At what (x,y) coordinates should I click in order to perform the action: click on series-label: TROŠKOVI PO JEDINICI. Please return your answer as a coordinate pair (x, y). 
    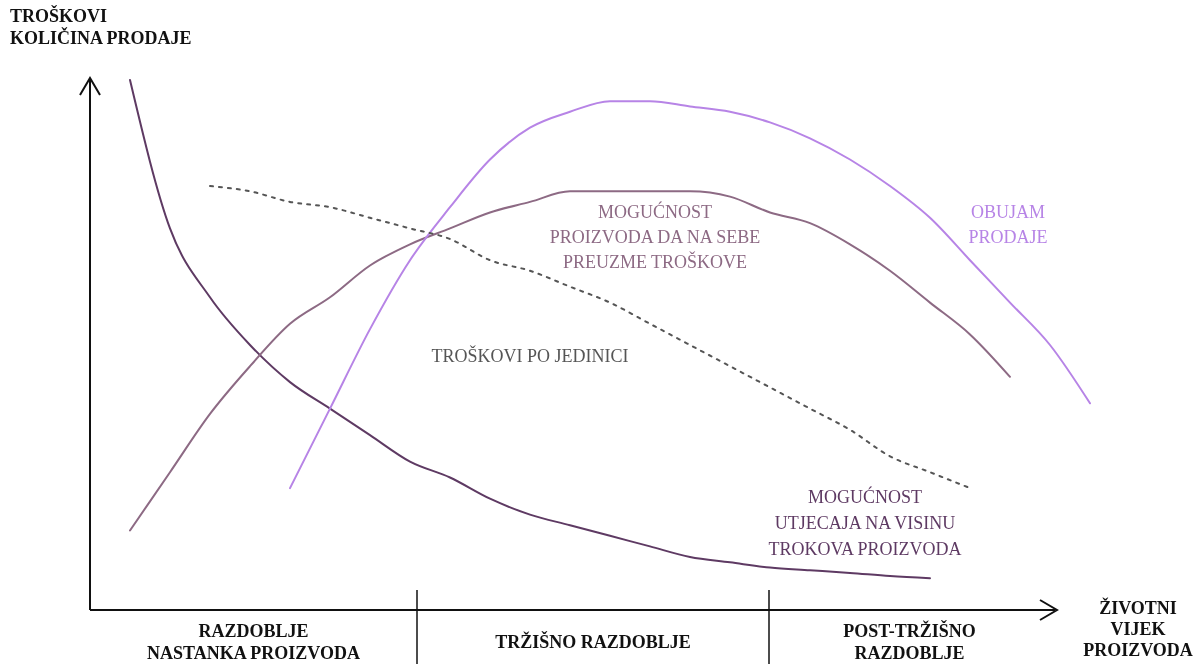
    Looking at the image, I should click on (530, 355).